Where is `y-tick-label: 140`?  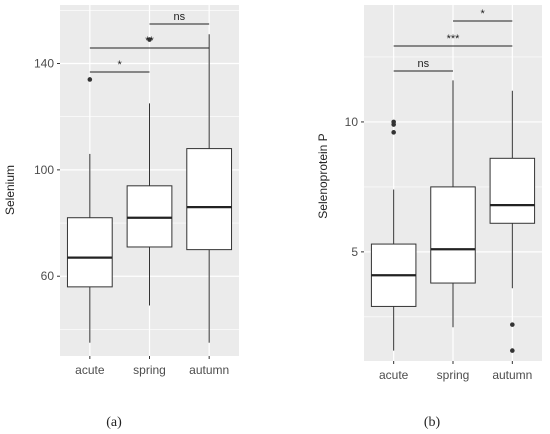
y-tick-label: 140 is located at coordinates (44, 64).